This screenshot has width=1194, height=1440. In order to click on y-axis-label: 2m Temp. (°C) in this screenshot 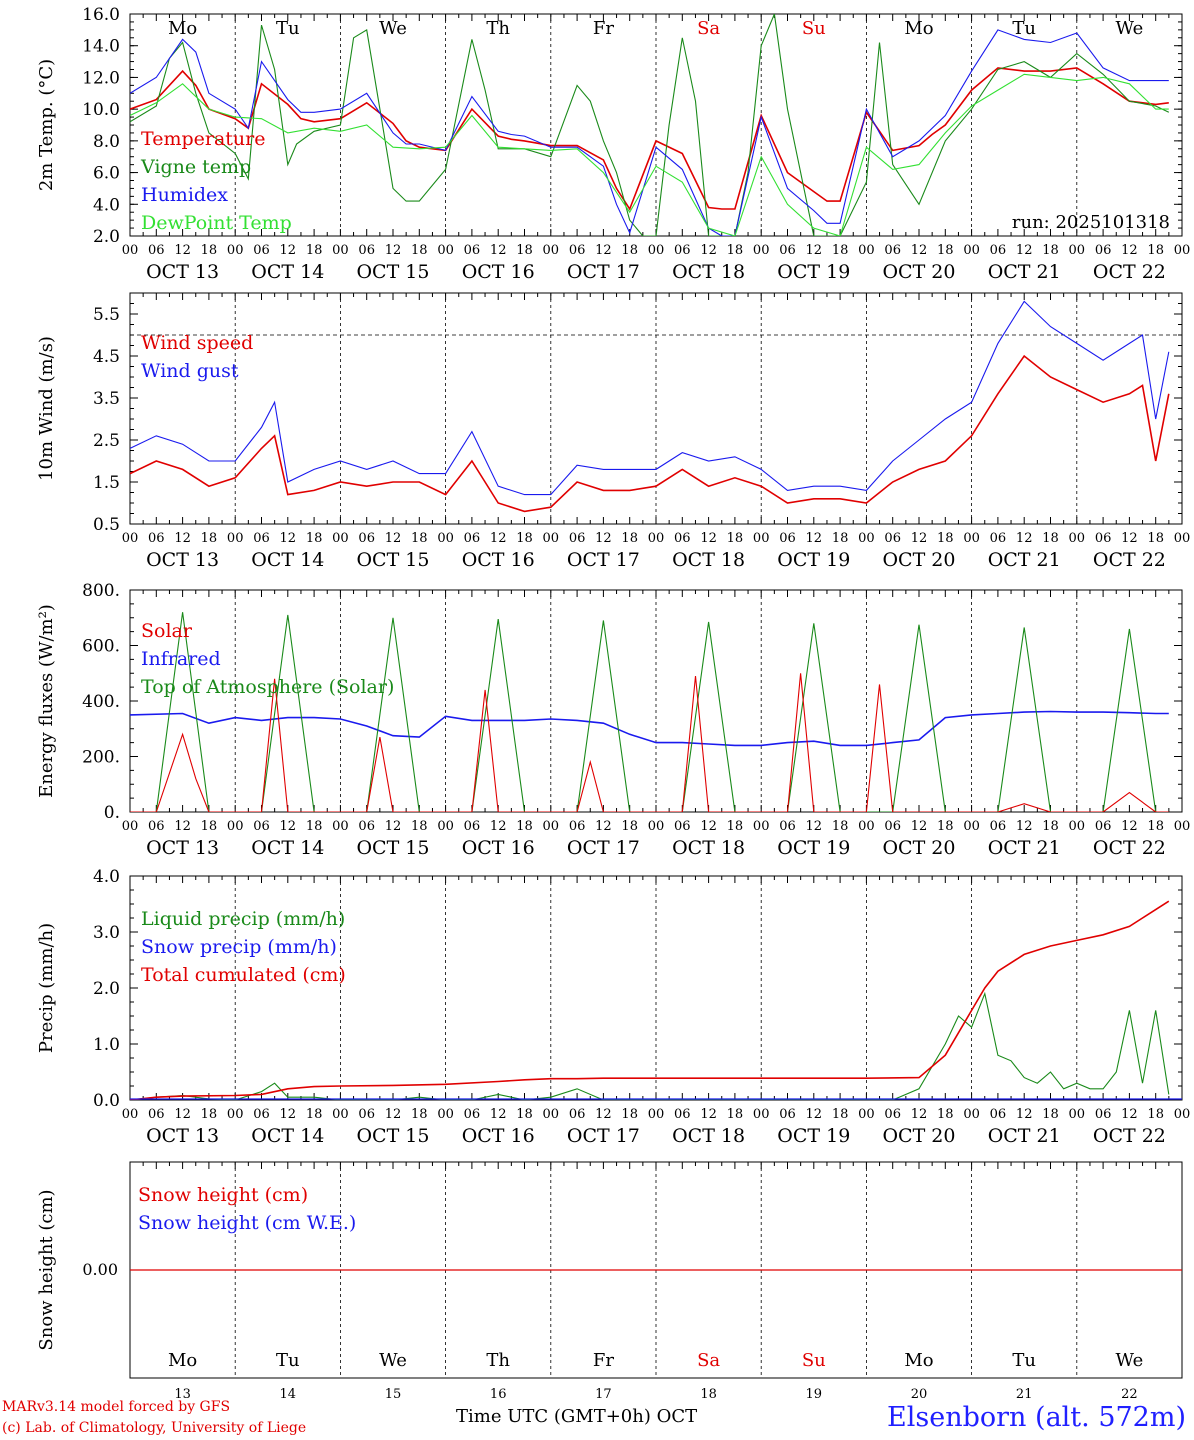, I will do `click(46, 125)`.